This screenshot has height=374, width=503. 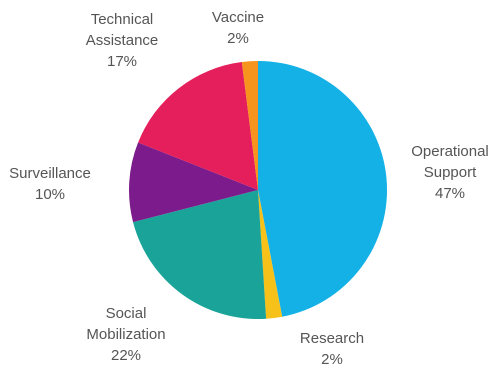 What do you see at coordinates (332, 349) in the screenshot?
I see `label-research: Research 2%` at bounding box center [332, 349].